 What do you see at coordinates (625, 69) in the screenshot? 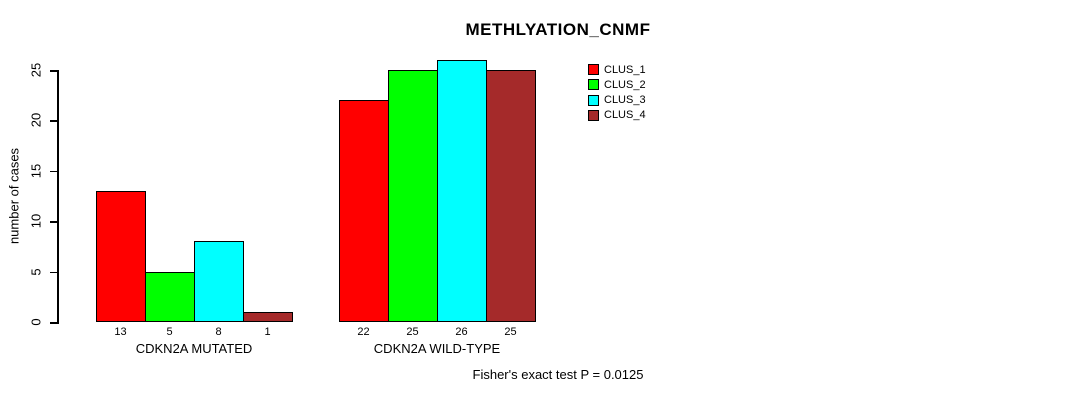
I see `legend-label: CLUS_1` at bounding box center [625, 69].